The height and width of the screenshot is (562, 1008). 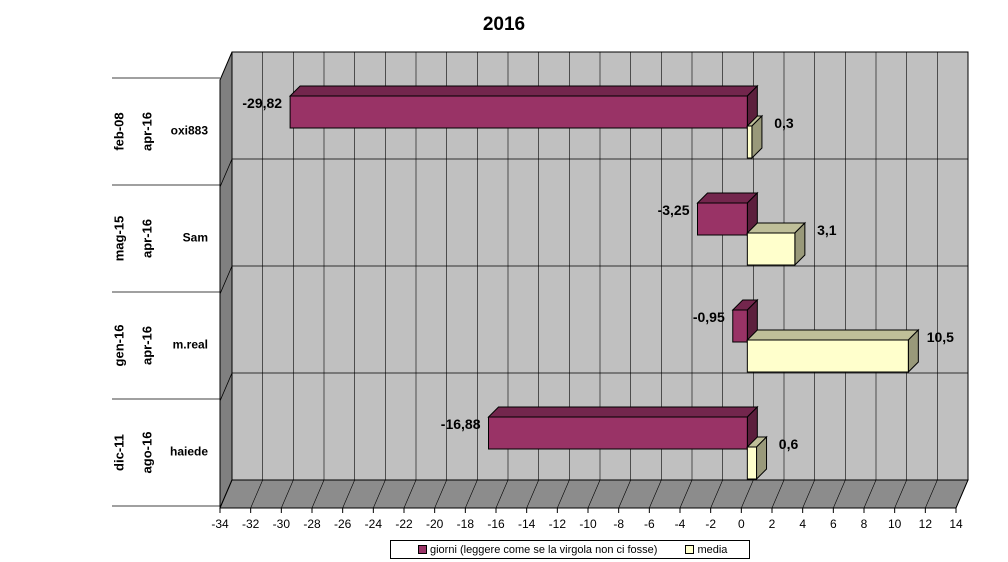 What do you see at coordinates (649, 524) in the screenshot?
I see `x-tick-label: -6` at bounding box center [649, 524].